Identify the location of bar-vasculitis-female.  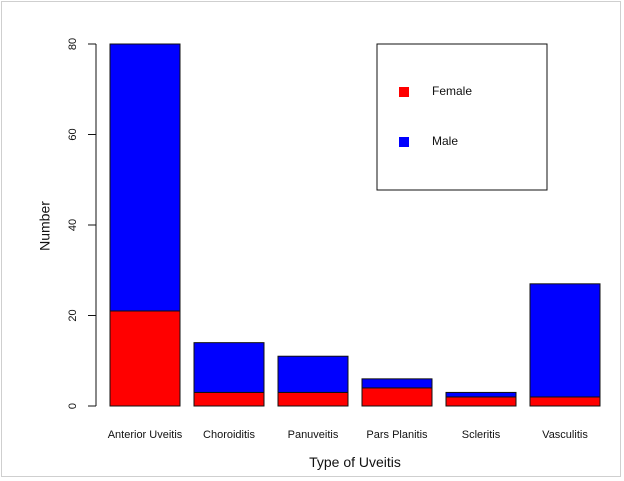
(565, 401).